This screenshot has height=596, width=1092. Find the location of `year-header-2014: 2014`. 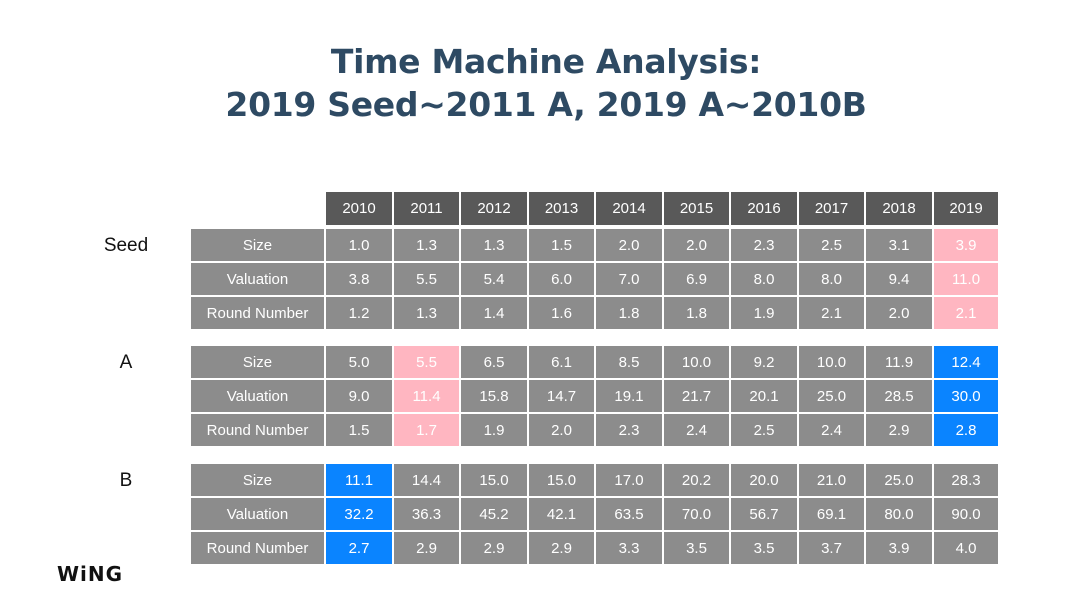

year-header-2014: 2014 is located at coordinates (629, 208).